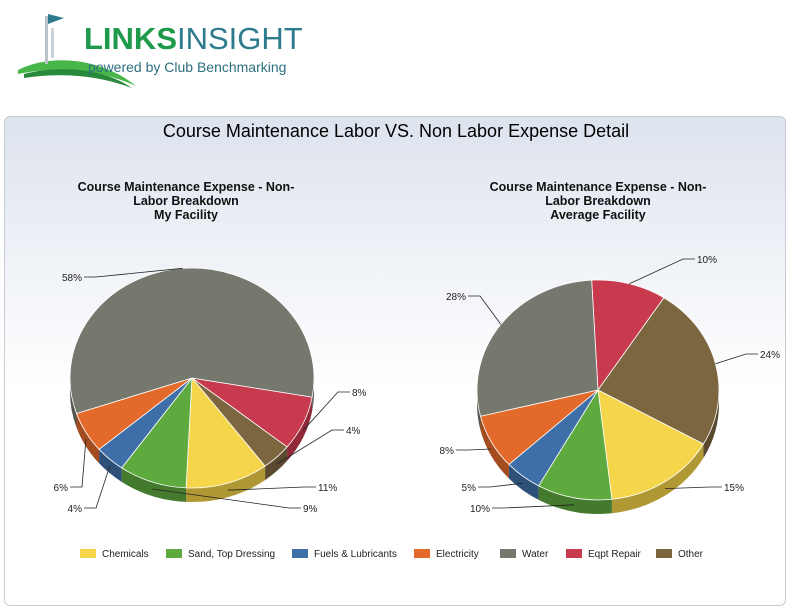 This screenshot has width=792, height=612. What do you see at coordinates (628, 335) in the screenshot?
I see `pie-slice-eqpt` at bounding box center [628, 335].